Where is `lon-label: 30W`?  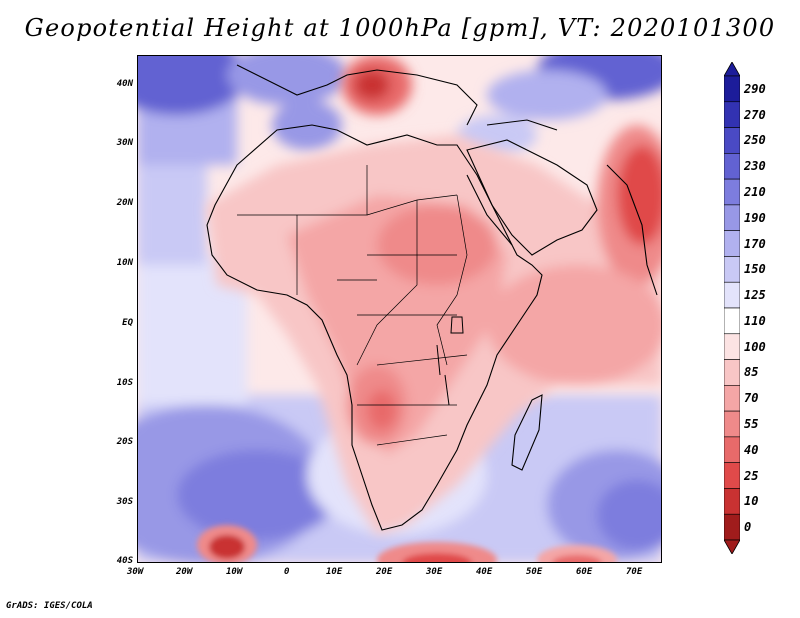
lon-label: 30W is located at coordinates (135, 572).